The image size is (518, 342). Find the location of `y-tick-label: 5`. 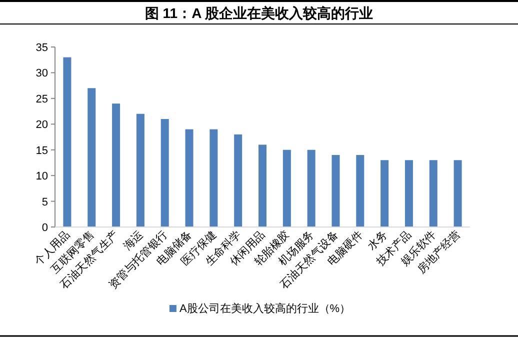

y-tick-label: 5 is located at coordinates (45, 202).